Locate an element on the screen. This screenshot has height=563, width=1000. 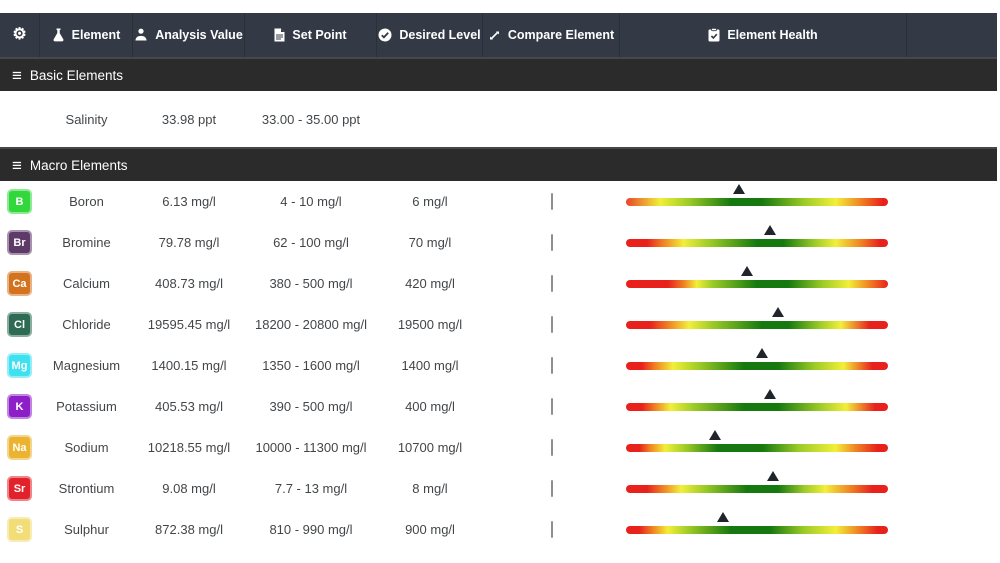
analysis-value: 19595.45 mg/l is located at coordinates (189, 324).